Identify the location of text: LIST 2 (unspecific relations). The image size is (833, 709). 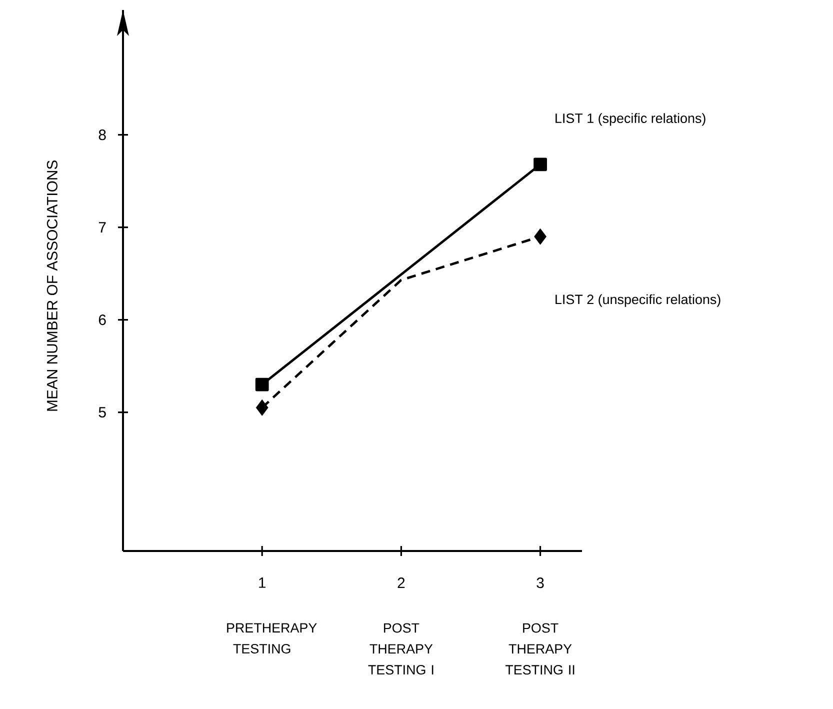
(638, 300).